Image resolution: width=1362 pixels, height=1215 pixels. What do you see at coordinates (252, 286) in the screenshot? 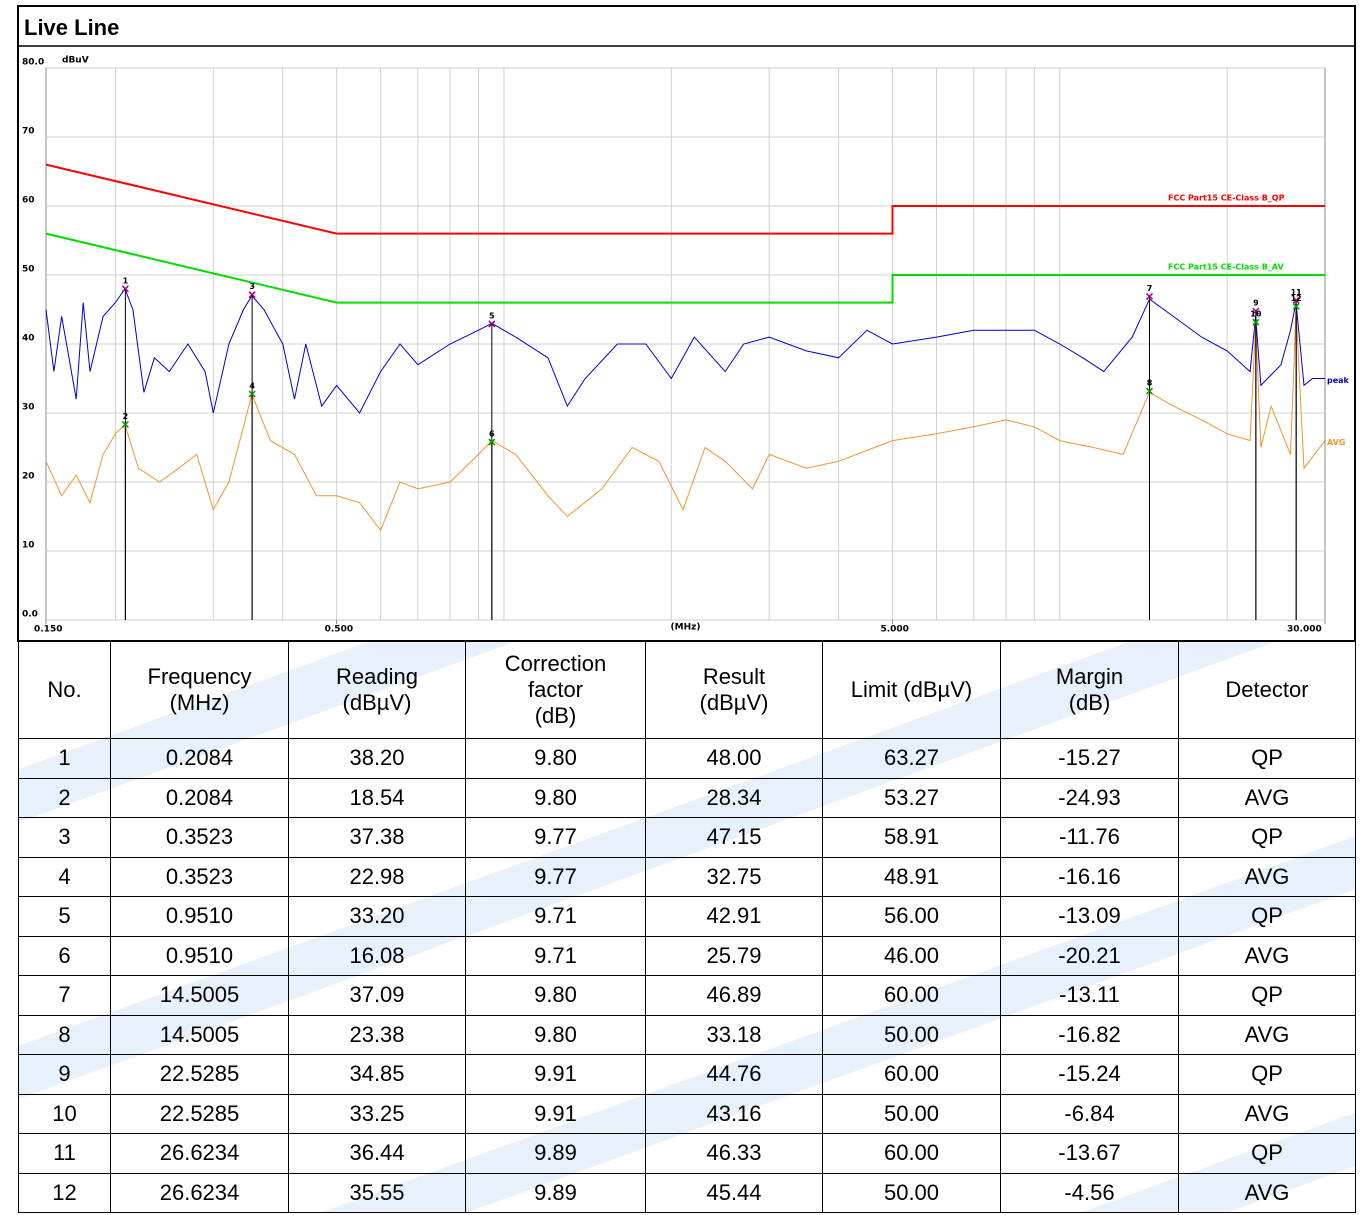
I see `marker-label: 3` at bounding box center [252, 286].